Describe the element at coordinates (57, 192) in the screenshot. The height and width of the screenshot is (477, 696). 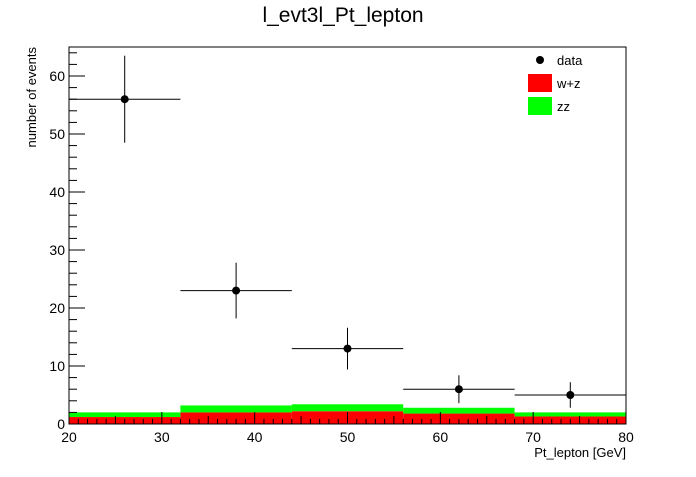
I see `y-tick-label-40: 40` at that location.